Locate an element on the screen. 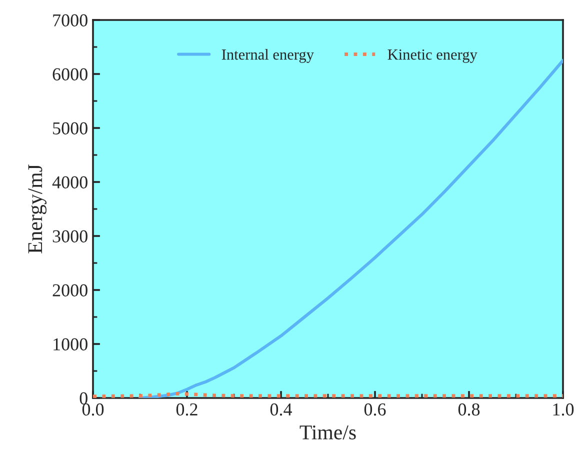 This screenshot has width=577, height=461. y-axis-title: Energy/mJ is located at coordinates (37, 209).